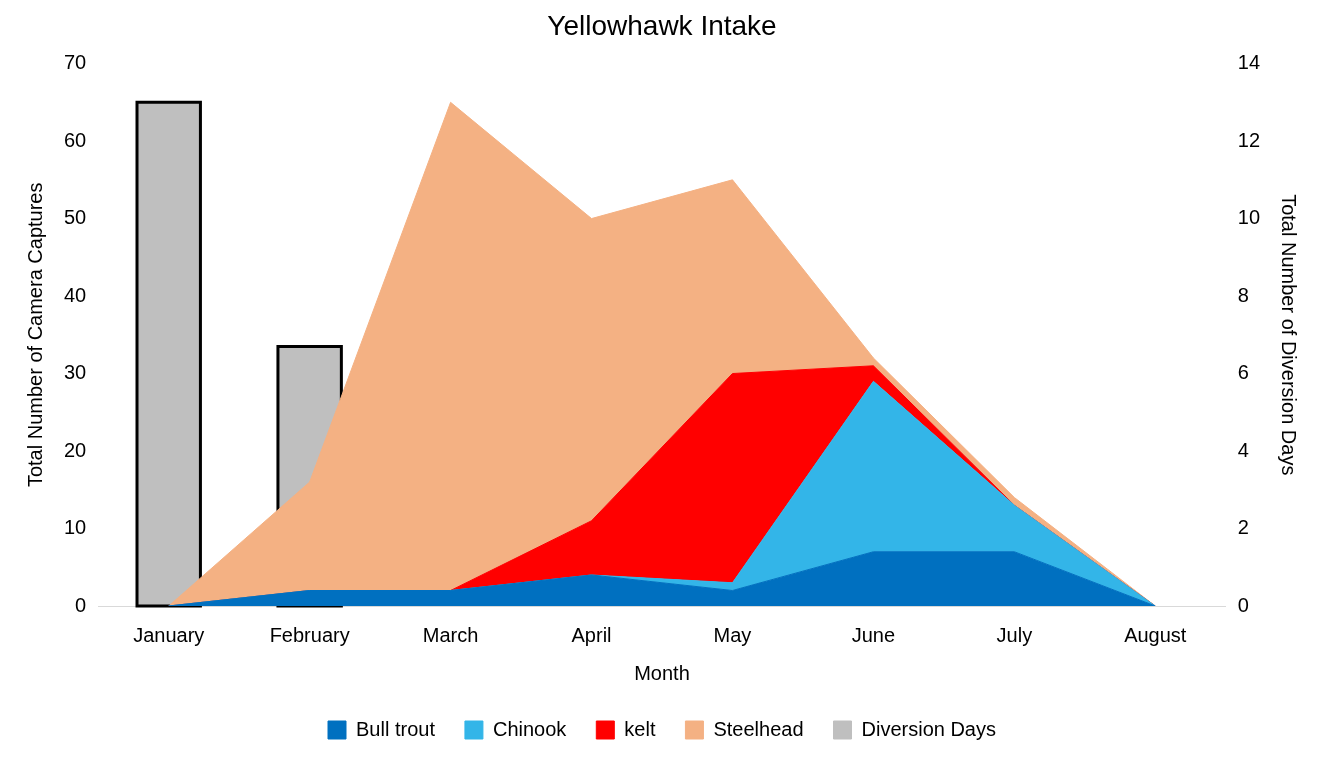 This screenshot has height=760, width=1324. I want to click on y-tick-label: 40, so click(75, 294).